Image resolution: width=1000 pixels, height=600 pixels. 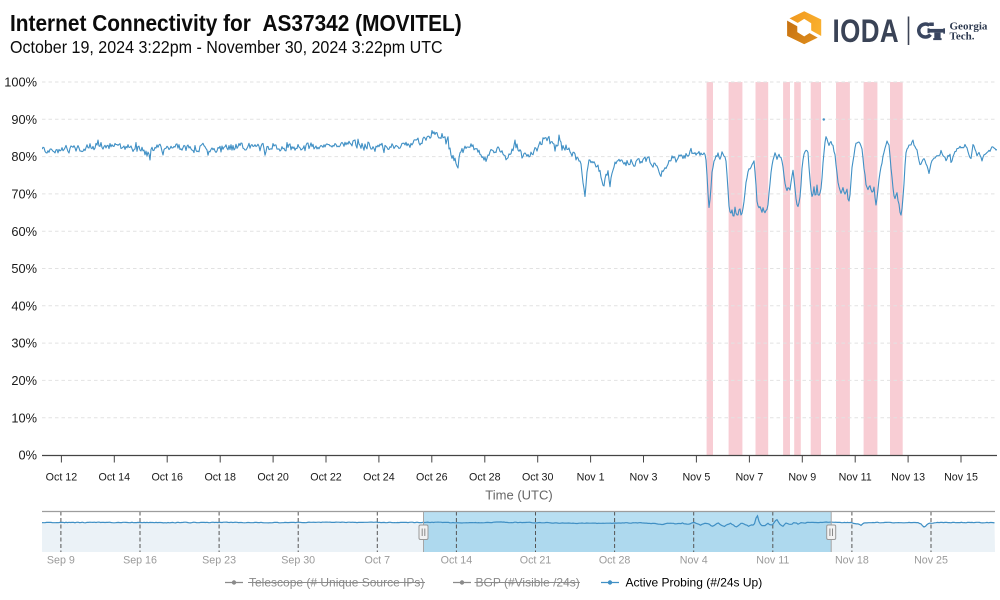 What do you see at coordinates (24, 156) in the screenshot?
I see `svg-text: 80%` at bounding box center [24, 156].